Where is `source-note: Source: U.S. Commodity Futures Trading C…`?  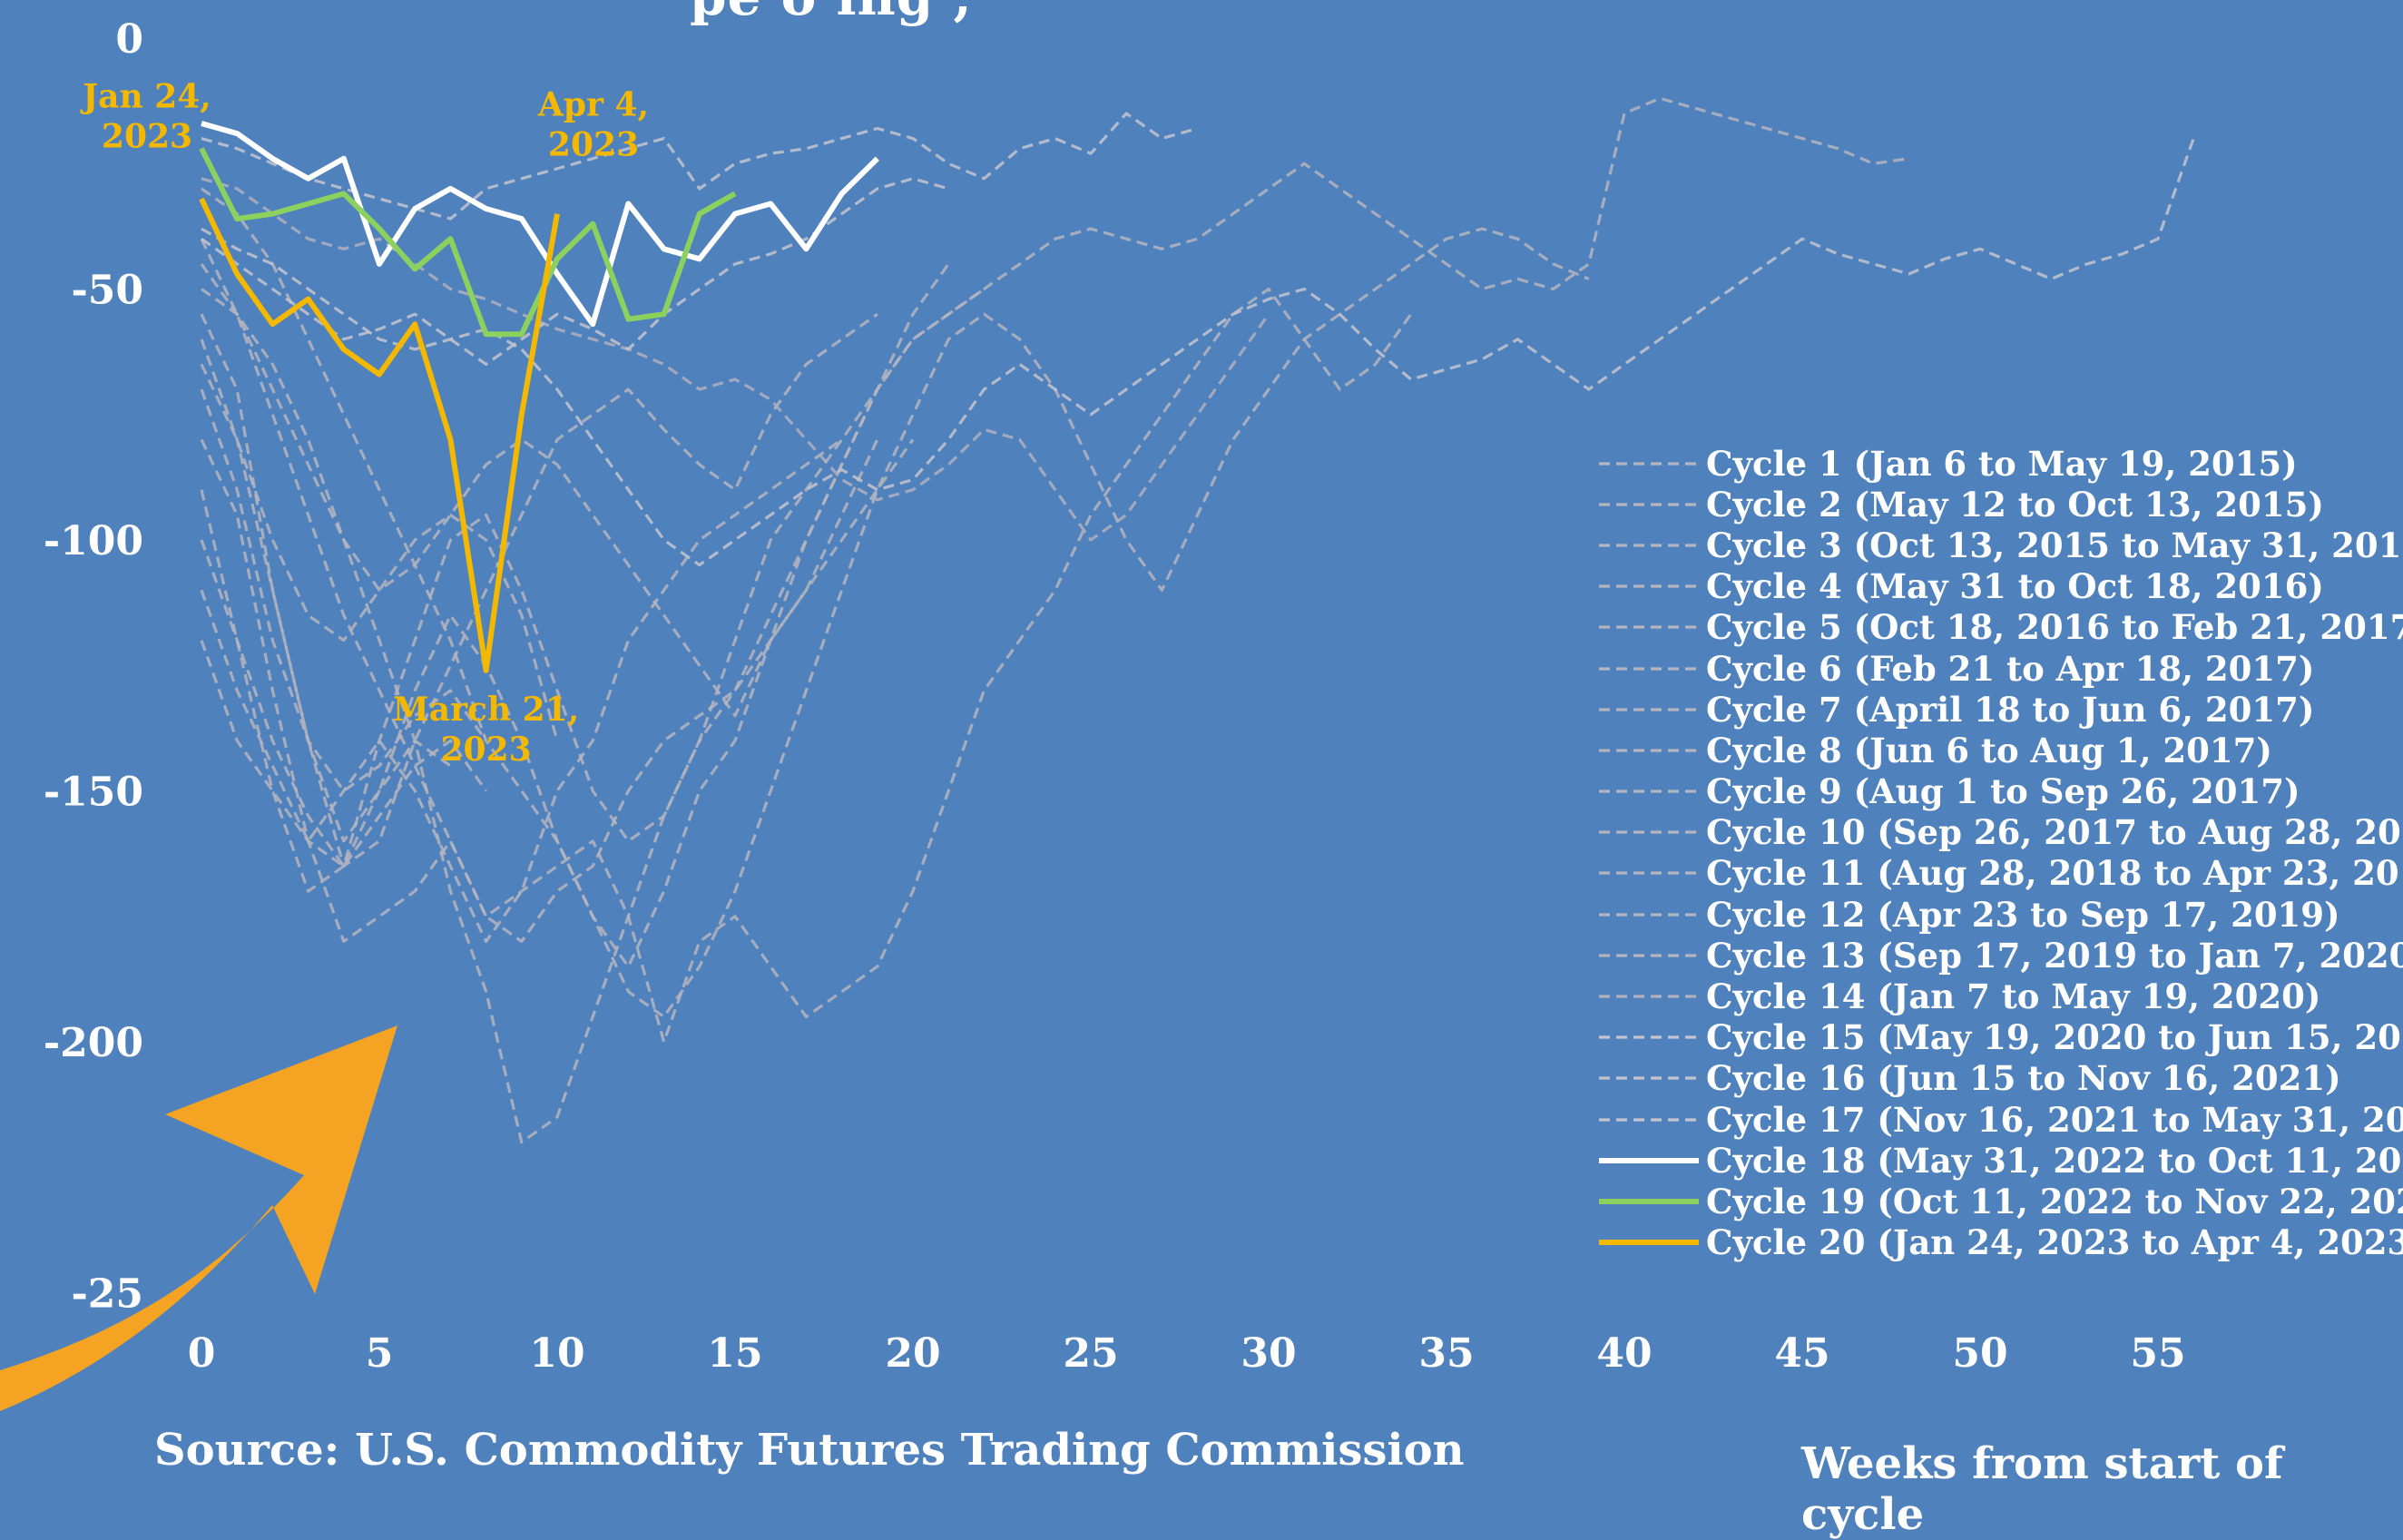
source-note: Source: U.S. Commodity Futures Trading C… is located at coordinates (810, 1450).